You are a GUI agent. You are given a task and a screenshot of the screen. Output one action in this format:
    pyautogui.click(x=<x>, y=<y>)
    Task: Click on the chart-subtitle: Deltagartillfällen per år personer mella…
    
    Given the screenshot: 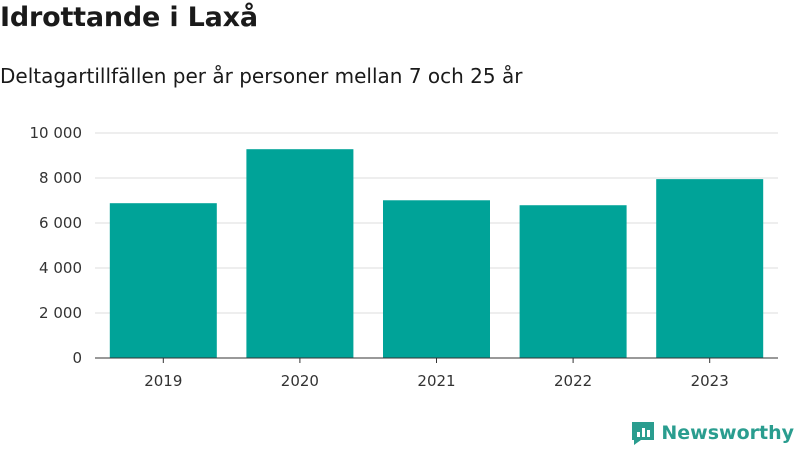 What is the action you would take?
    pyautogui.click(x=261, y=76)
    